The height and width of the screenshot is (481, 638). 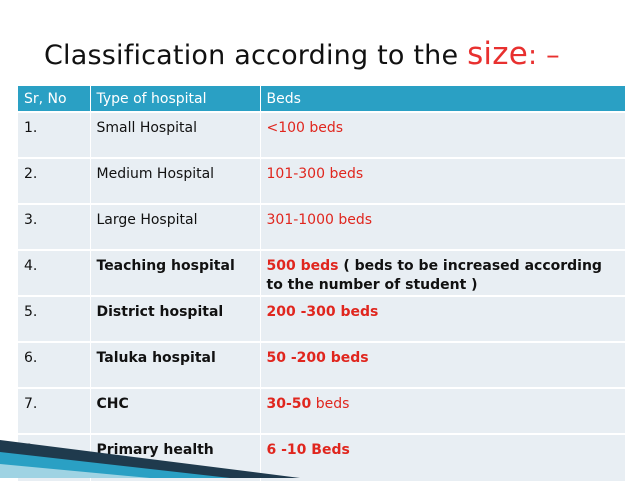 What do you see at coordinates (175, 457) in the screenshot?
I see `cell-type: Primary health center` at bounding box center [175, 457].